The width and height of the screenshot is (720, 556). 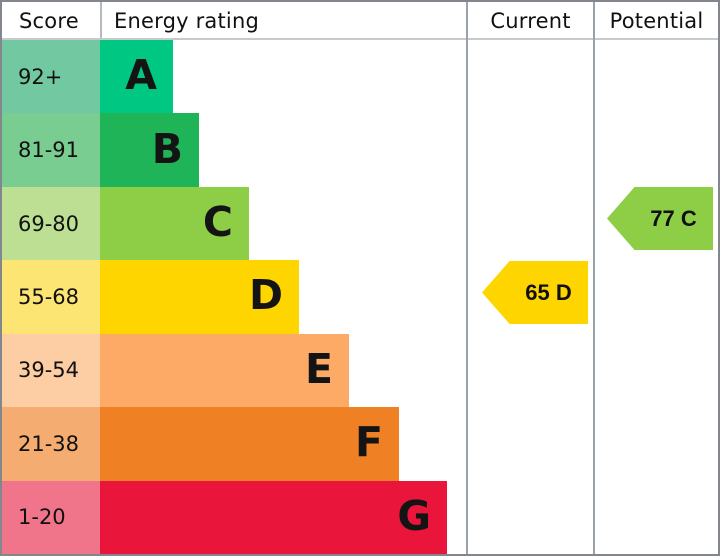 I want to click on current-column-divider, so click(x=467, y=278).